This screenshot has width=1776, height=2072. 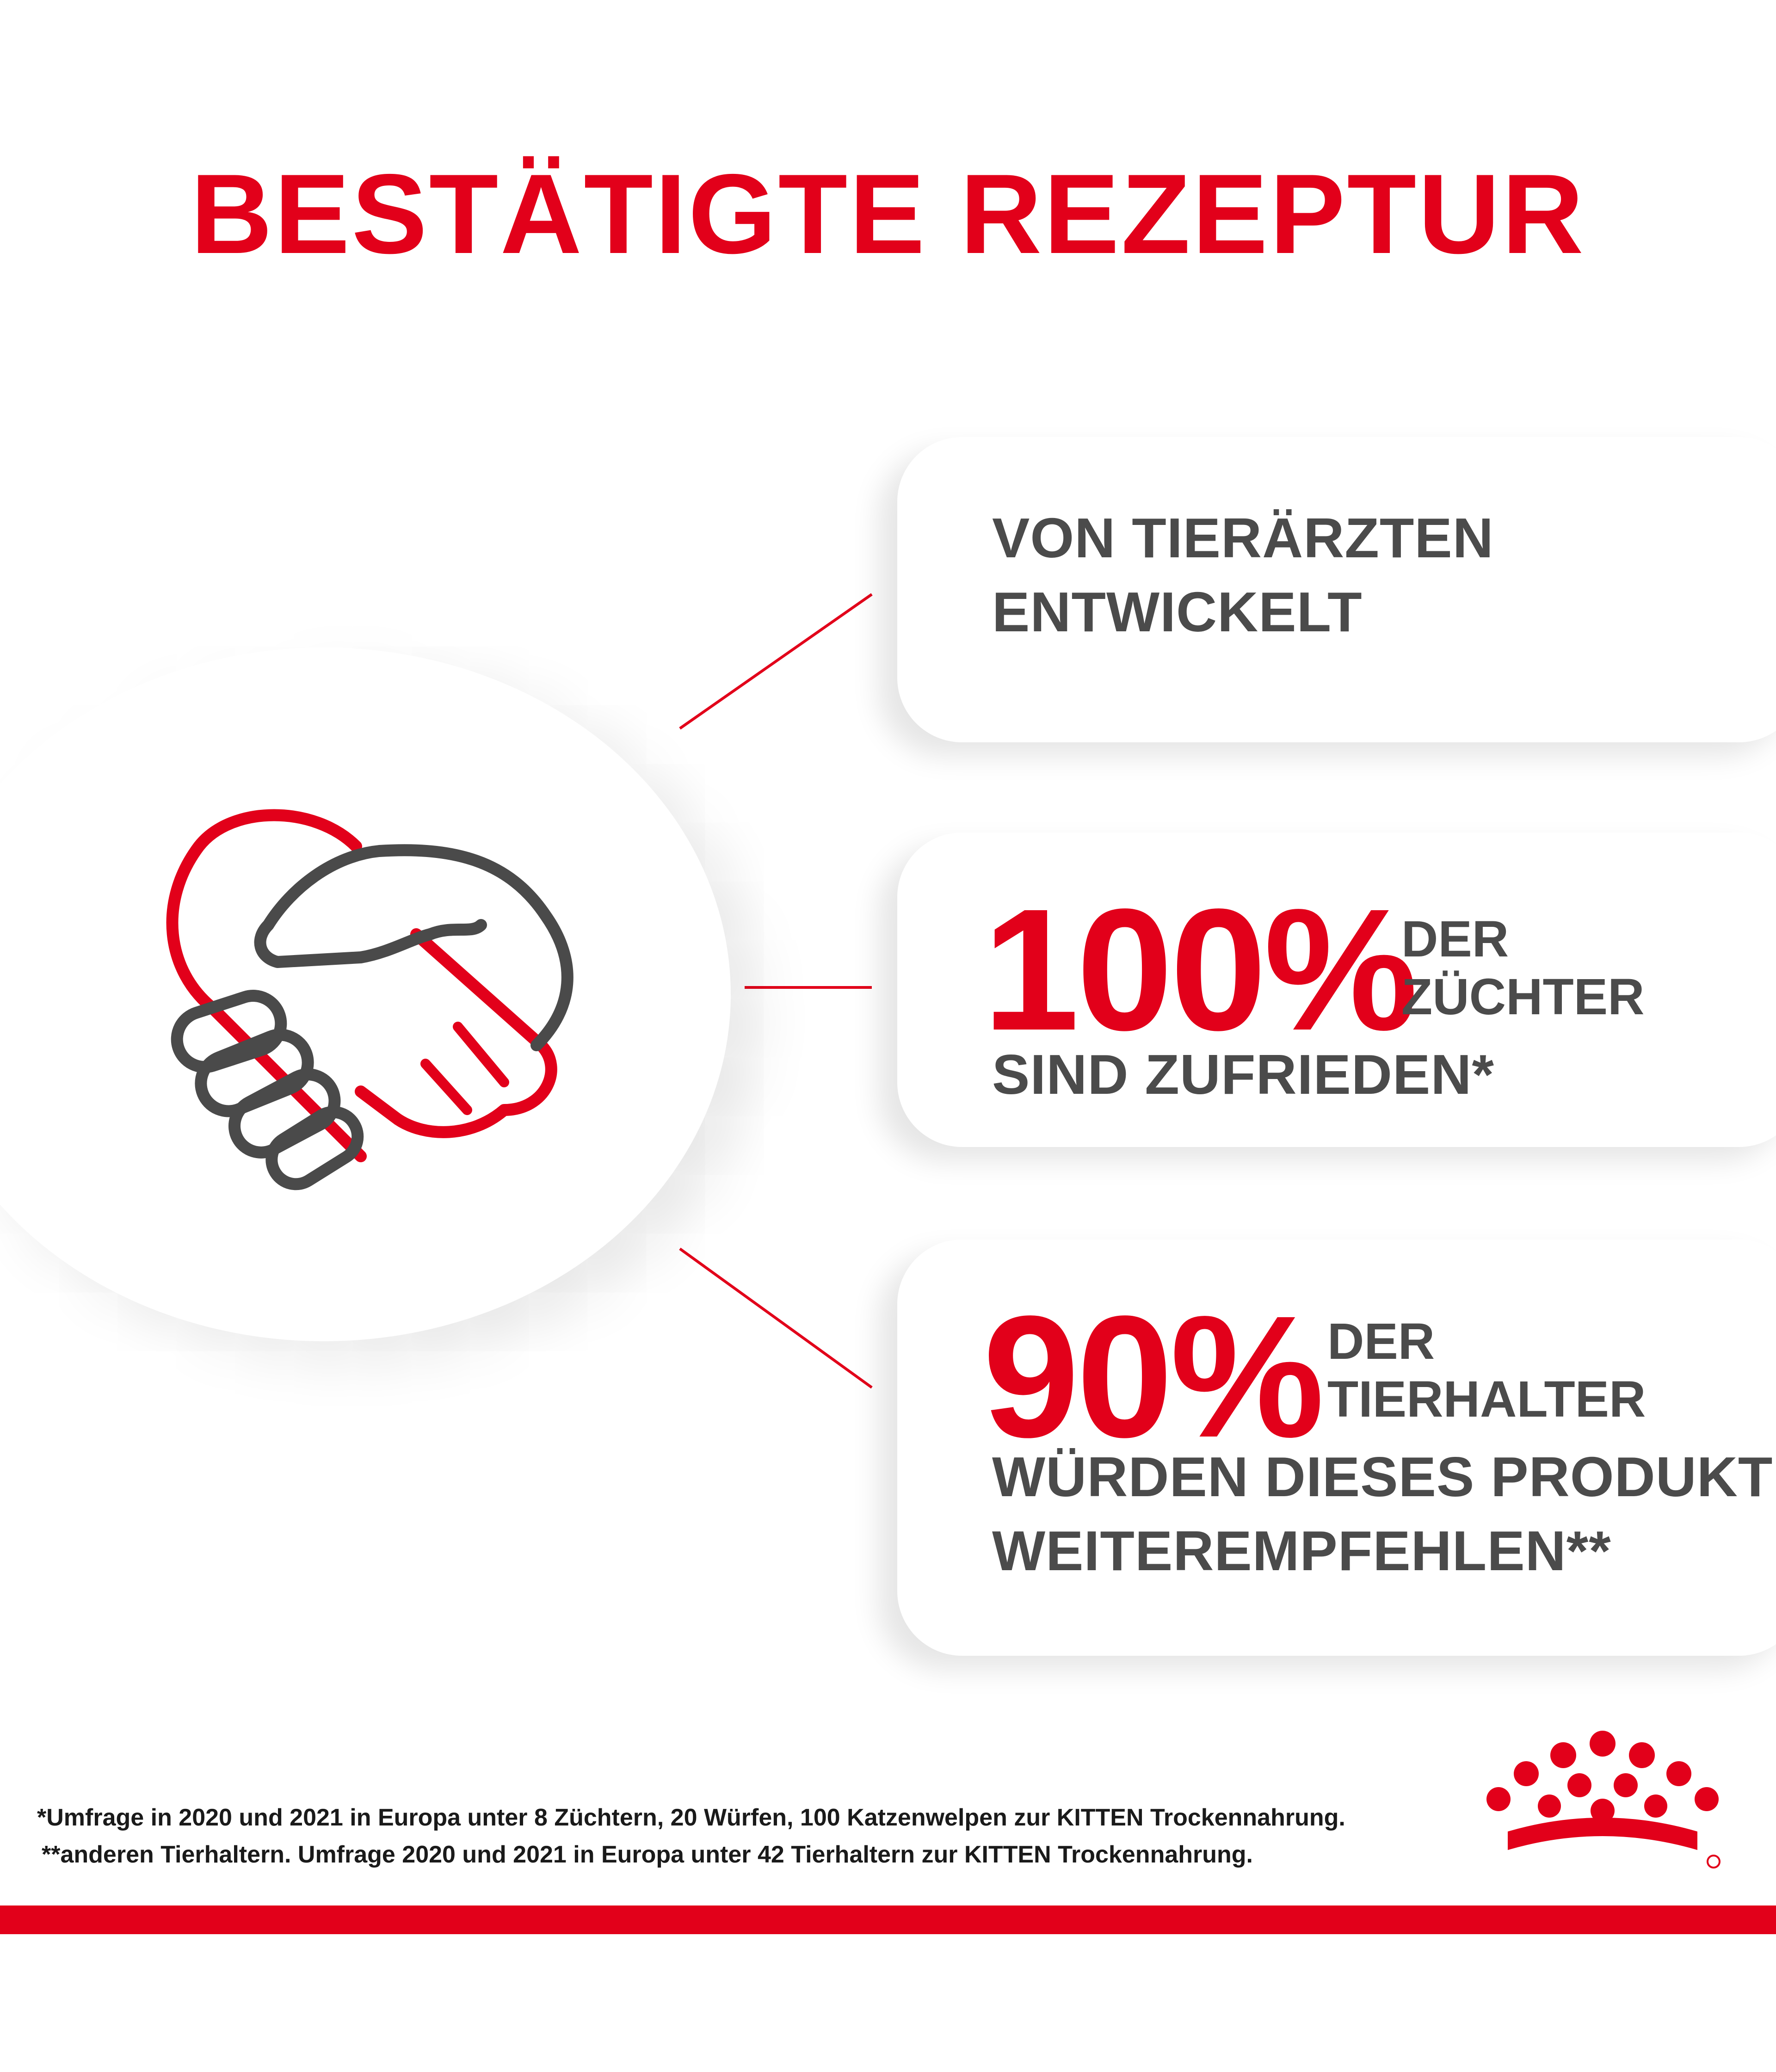 What do you see at coordinates (1178, 612) in the screenshot?
I see `claim-line: ENTWICKELT` at bounding box center [1178, 612].